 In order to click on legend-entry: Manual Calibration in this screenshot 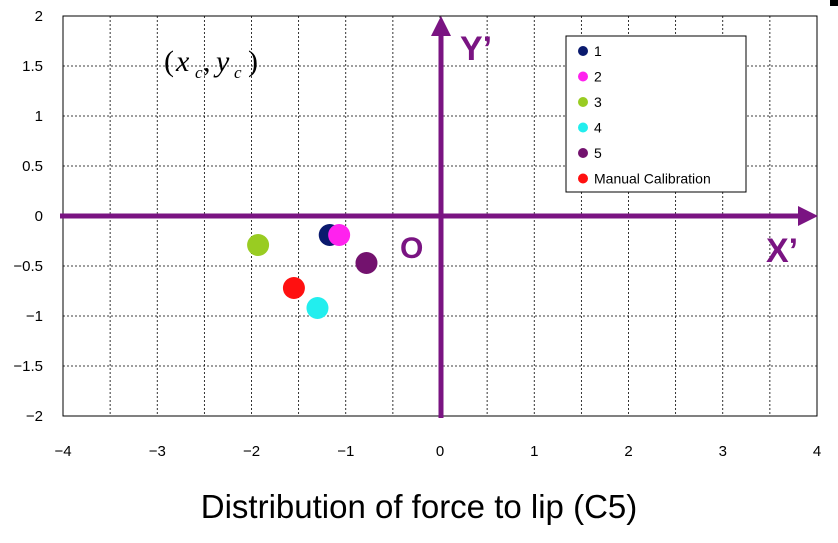, I will do `click(652, 179)`.